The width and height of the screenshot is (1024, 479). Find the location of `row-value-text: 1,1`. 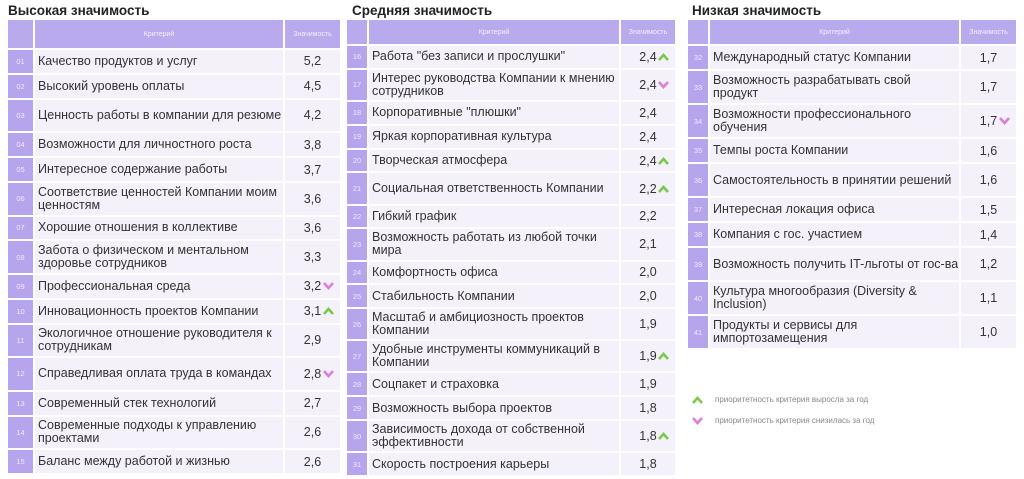

row-value-text: 1,1 is located at coordinates (988, 298).